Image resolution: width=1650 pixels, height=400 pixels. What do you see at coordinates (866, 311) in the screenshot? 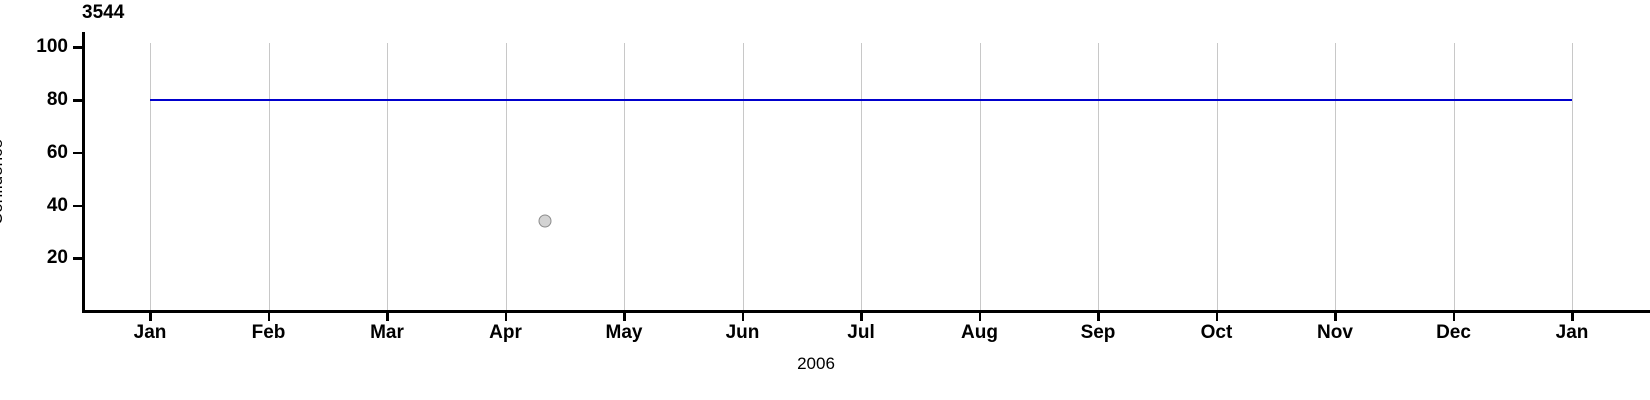
I see `x-axis-line` at bounding box center [866, 311].